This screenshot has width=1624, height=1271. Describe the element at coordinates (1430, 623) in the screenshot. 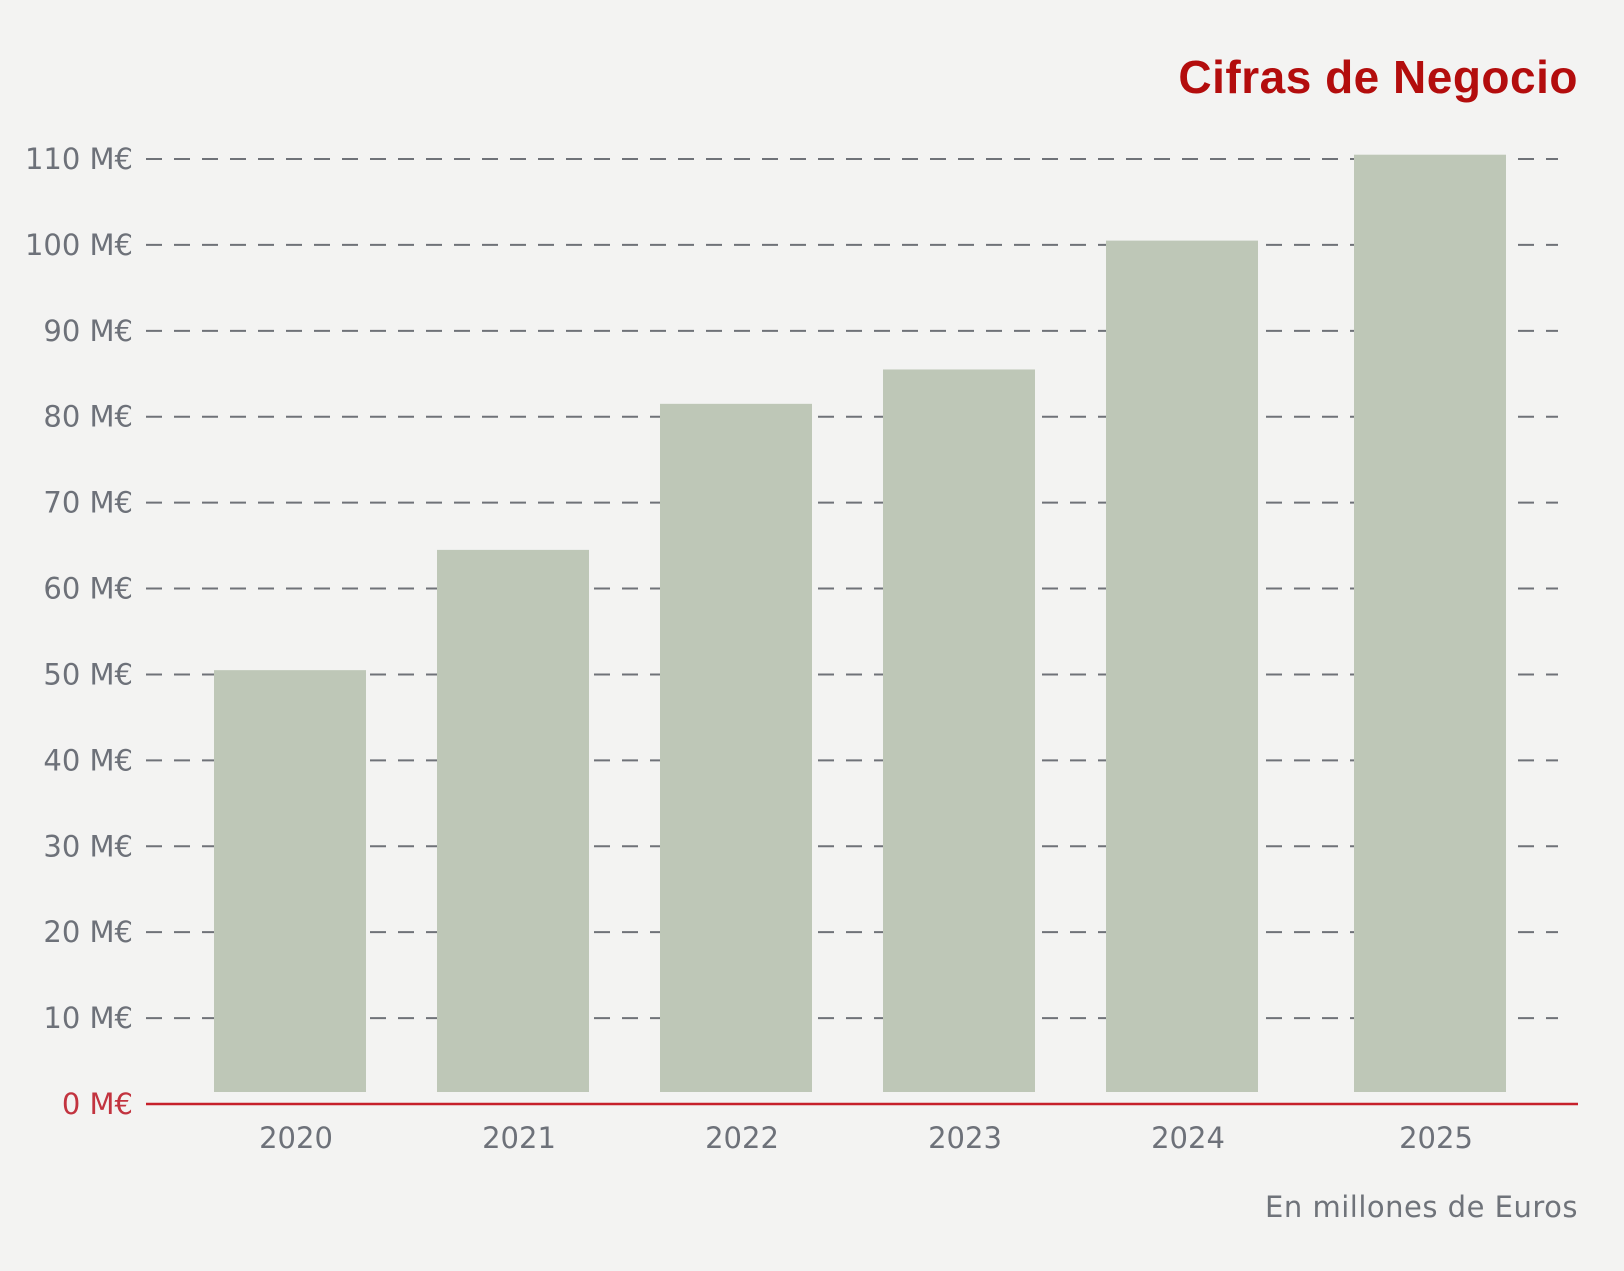

I see `bar-2025` at that location.